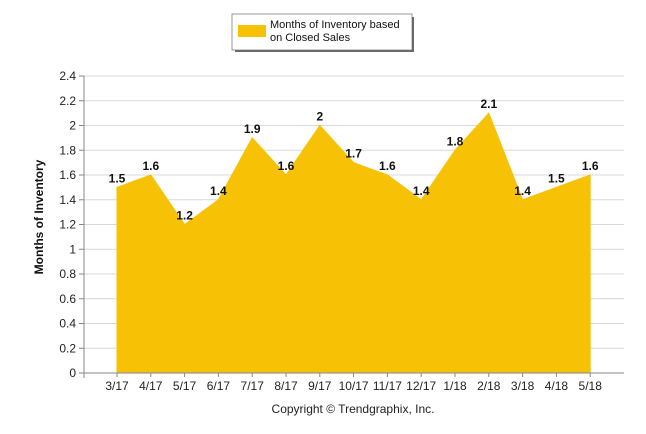 The width and height of the screenshot is (646, 434). I want to click on y-tick-label: 0.4, so click(67, 324).